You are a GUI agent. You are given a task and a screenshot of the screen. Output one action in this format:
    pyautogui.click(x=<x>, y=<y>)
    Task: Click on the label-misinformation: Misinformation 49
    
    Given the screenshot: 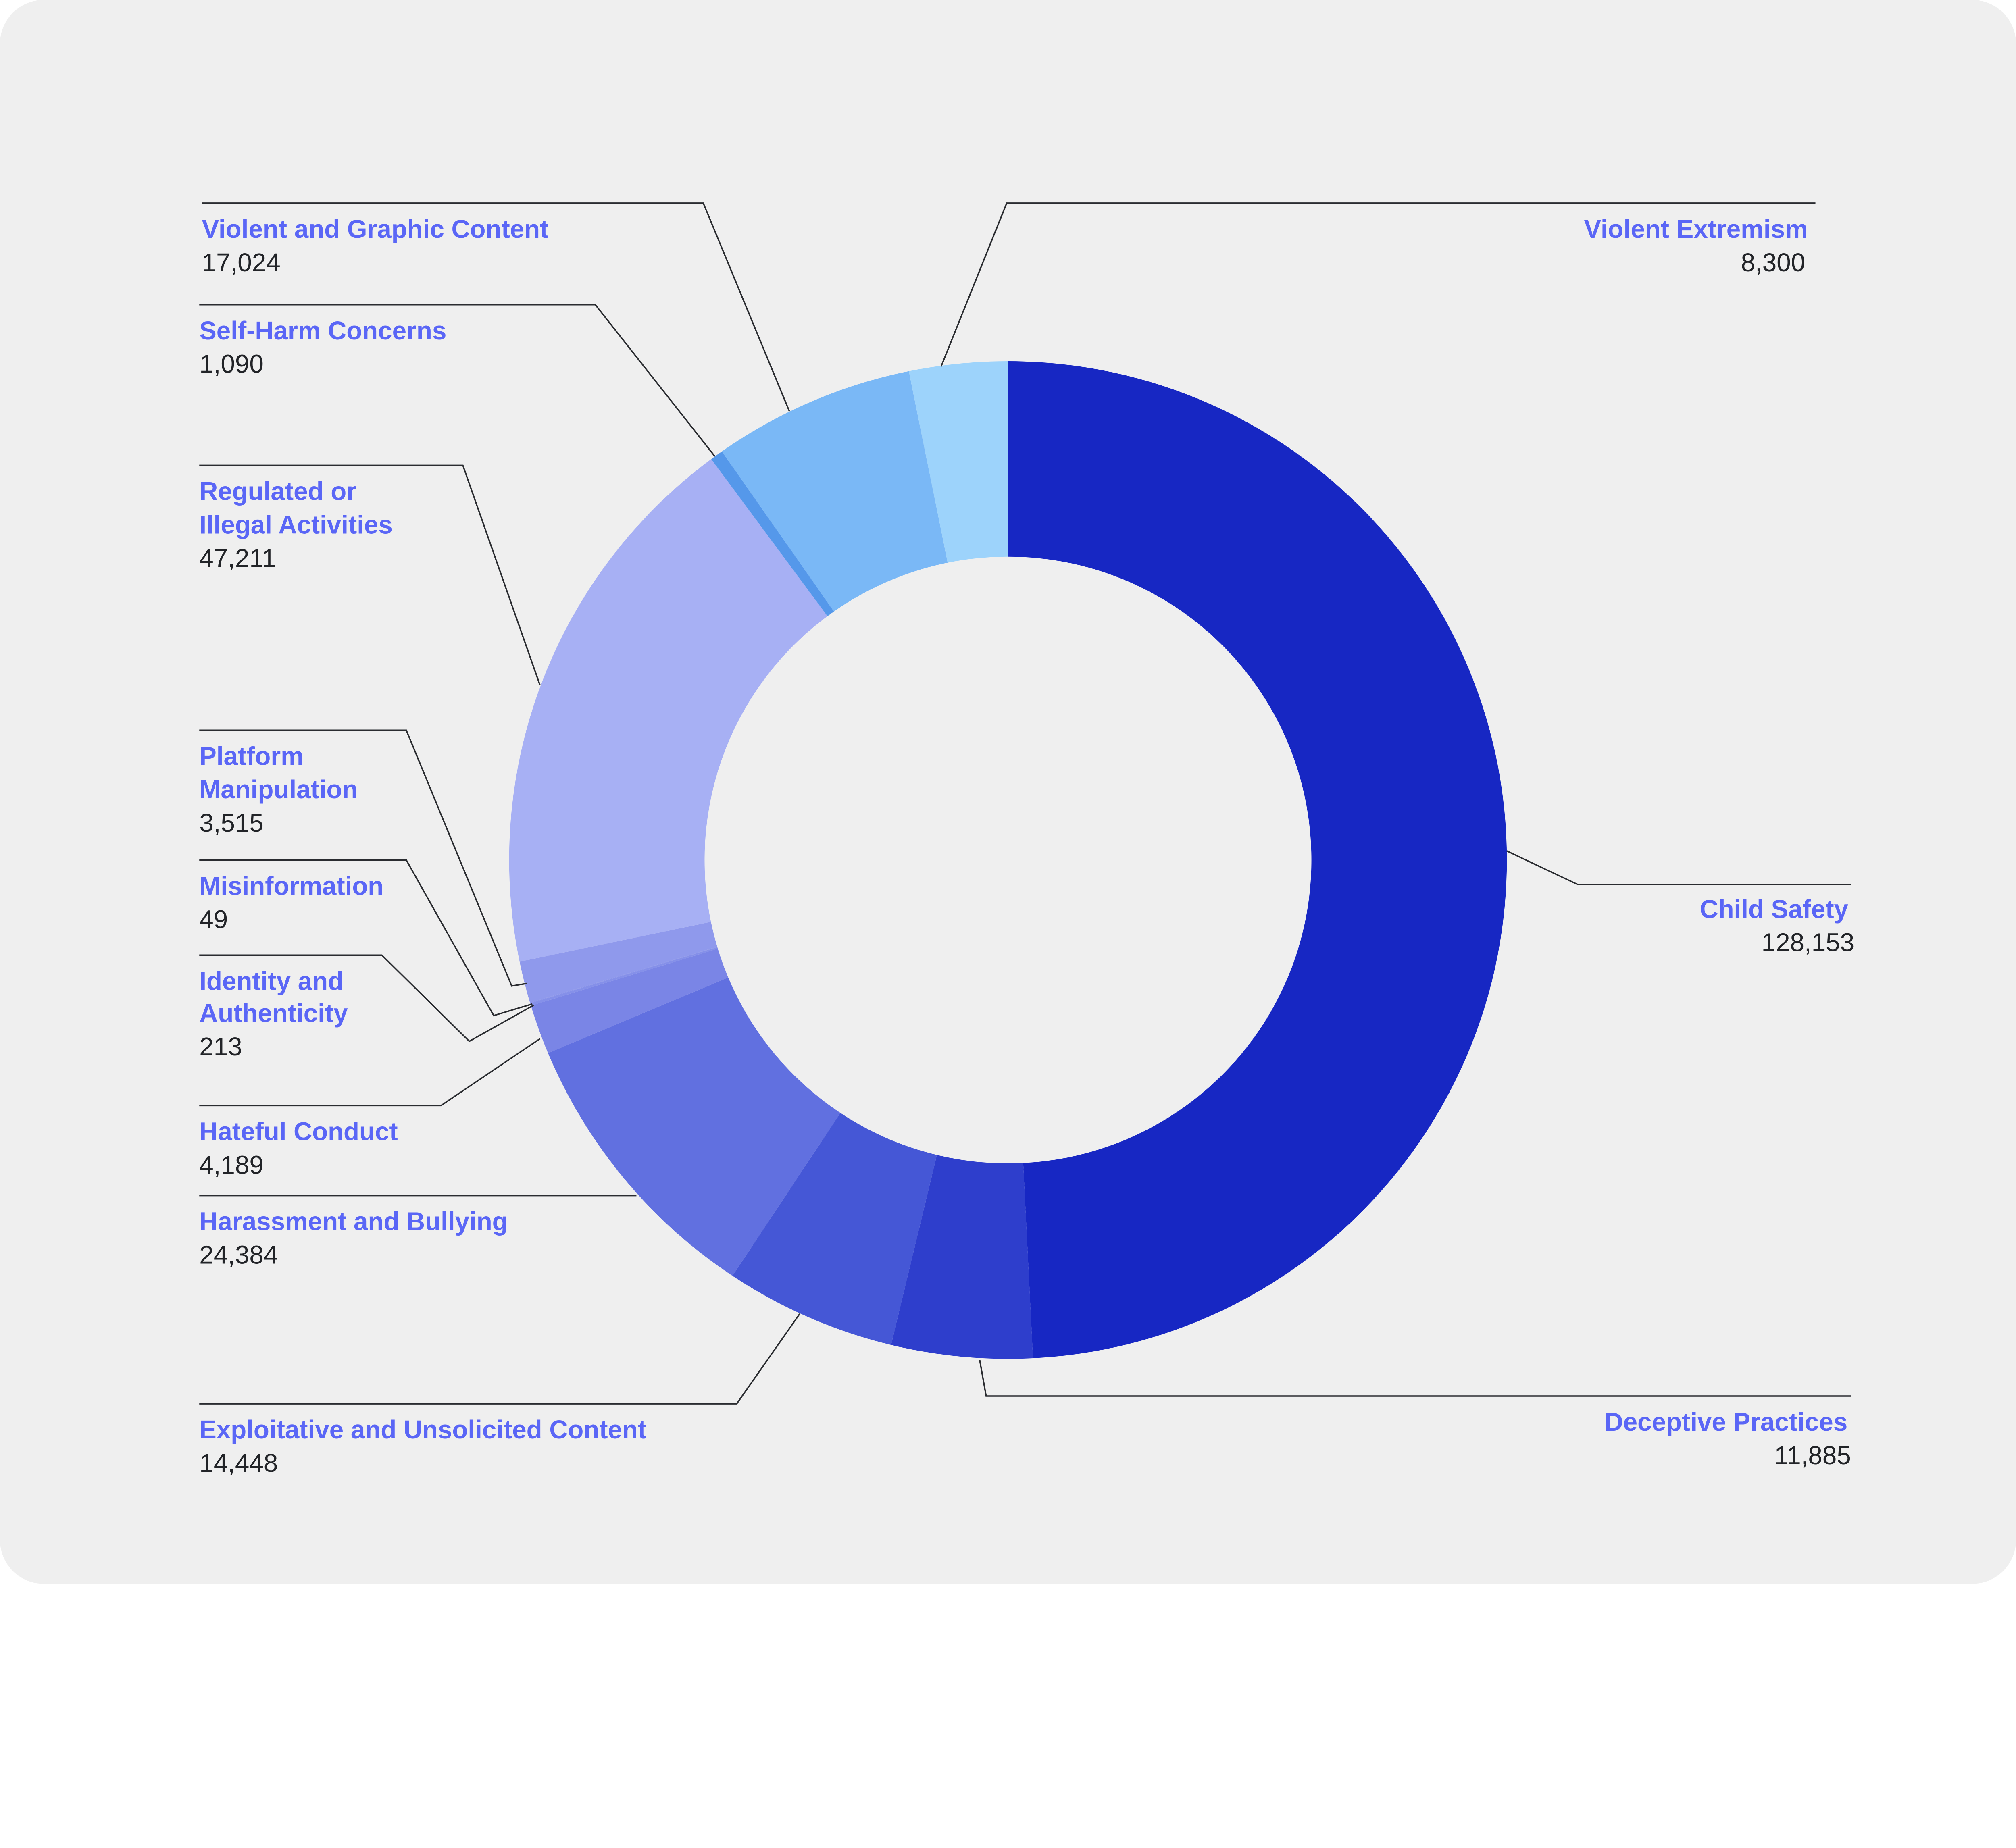 What is the action you would take?
    pyautogui.click(x=291, y=902)
    